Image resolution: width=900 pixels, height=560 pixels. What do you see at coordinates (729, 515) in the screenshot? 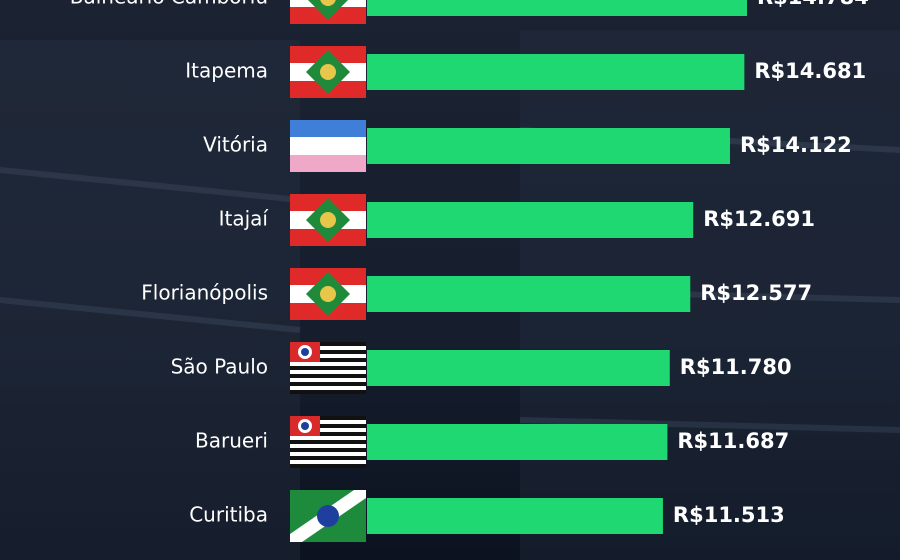
I see `value-label: R$11.513` at bounding box center [729, 515].